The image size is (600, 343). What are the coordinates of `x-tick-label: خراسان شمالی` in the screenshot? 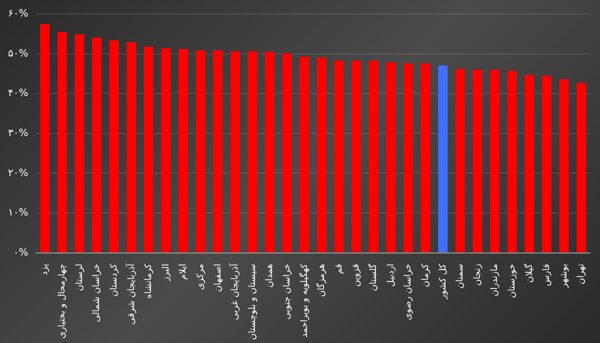 It's located at (97, 293).